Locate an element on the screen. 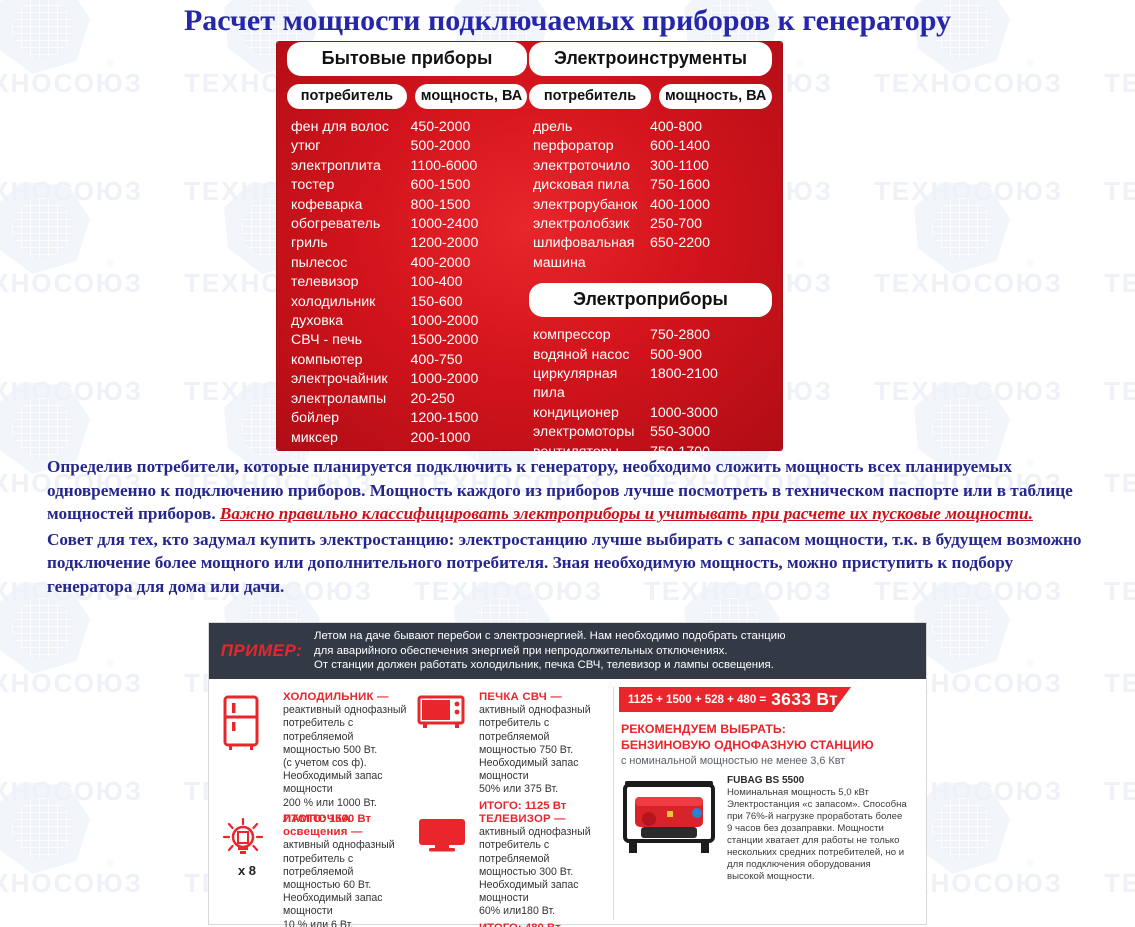 The image size is (1135, 927). card-television-line-0: активный однофазный is located at coordinates (535, 832).